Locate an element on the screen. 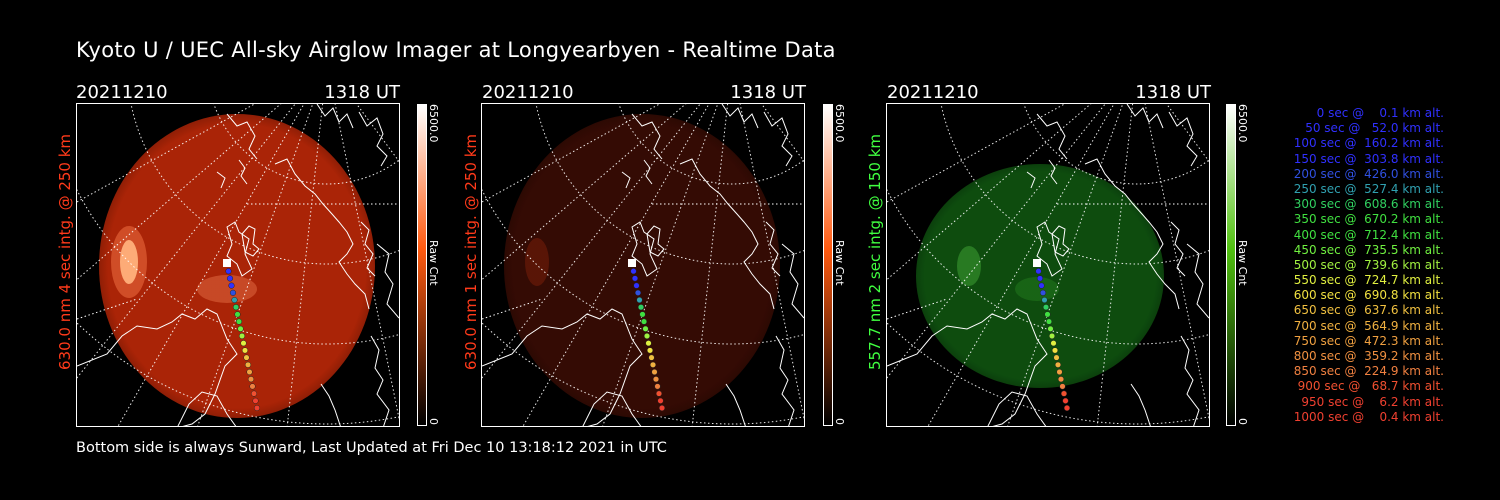  trajectory-legend-row: 800 sec @ 359.2 km alt. is located at coordinates (1366, 356).